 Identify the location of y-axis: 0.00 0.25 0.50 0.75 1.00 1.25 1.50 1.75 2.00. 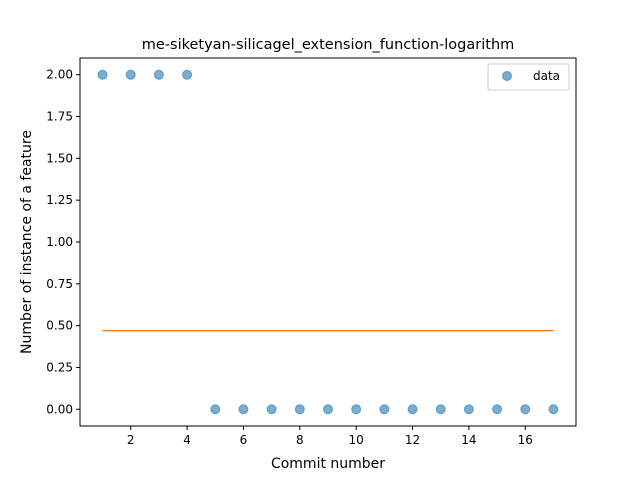
(63, 242).